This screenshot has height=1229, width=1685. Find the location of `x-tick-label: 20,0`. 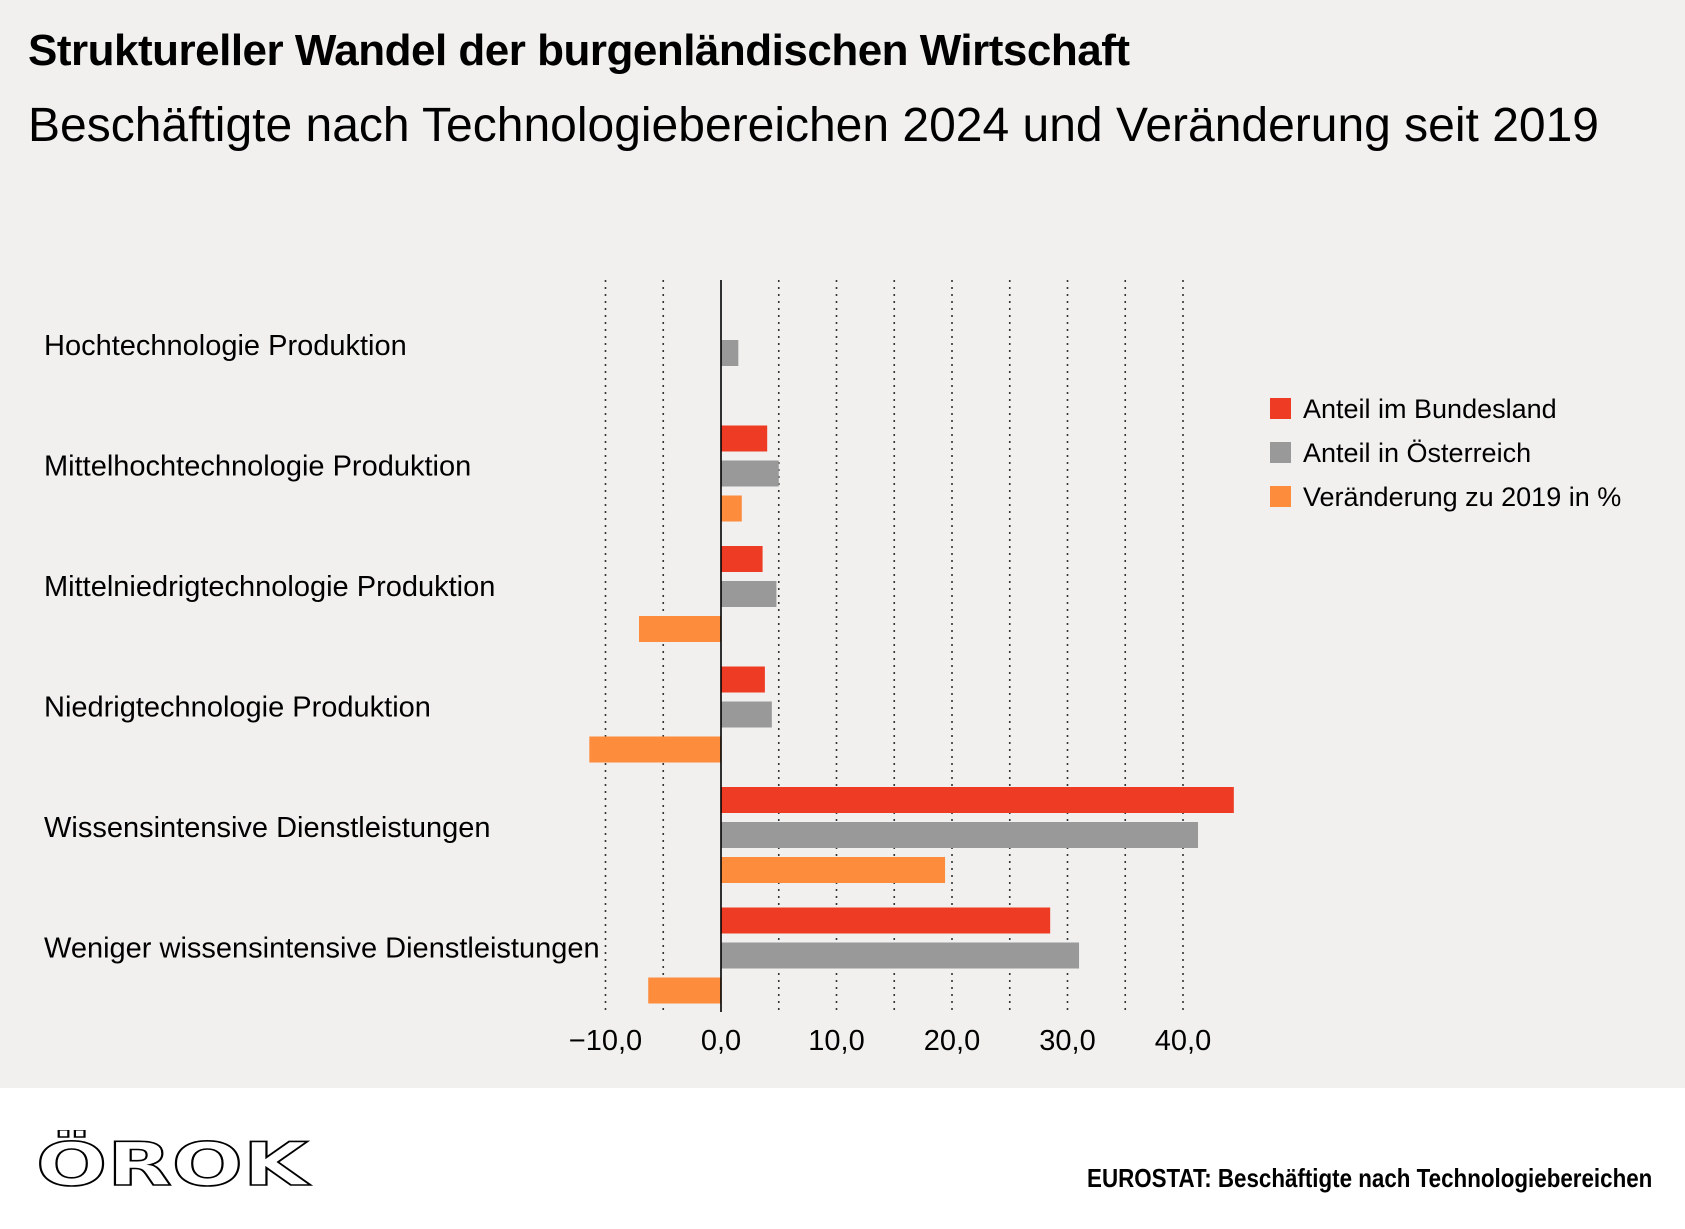

x-tick-label: 20,0 is located at coordinates (952, 1041).